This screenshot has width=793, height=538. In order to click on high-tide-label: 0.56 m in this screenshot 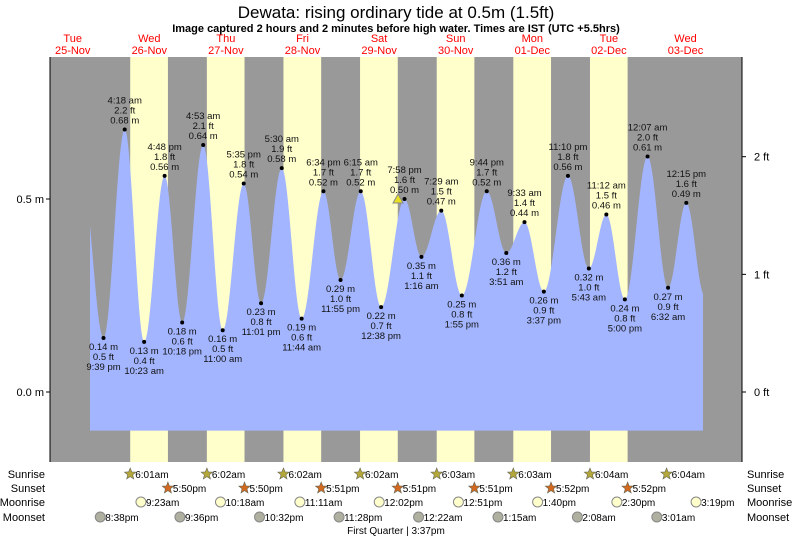, I will do `click(164, 167)`.